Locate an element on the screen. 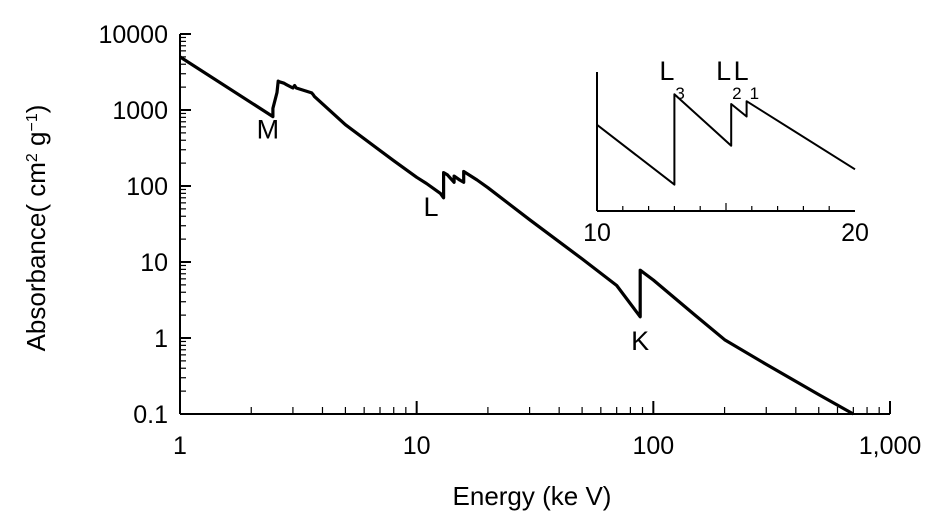  y-tick-label: 1000 is located at coordinates (140, 111).